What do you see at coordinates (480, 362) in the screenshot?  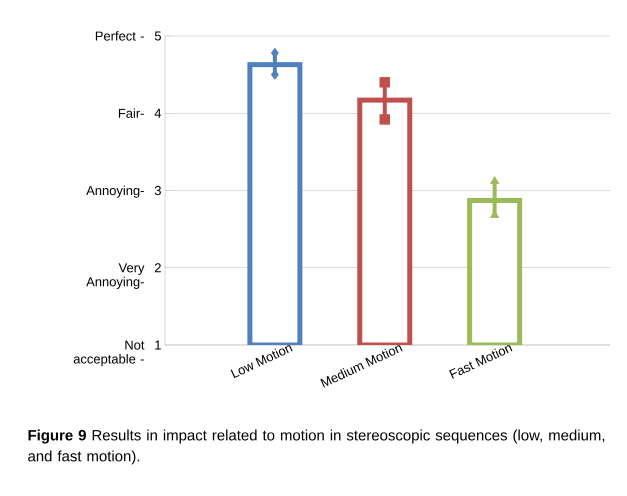 I see `x-tick-label: Fast Motion` at bounding box center [480, 362].